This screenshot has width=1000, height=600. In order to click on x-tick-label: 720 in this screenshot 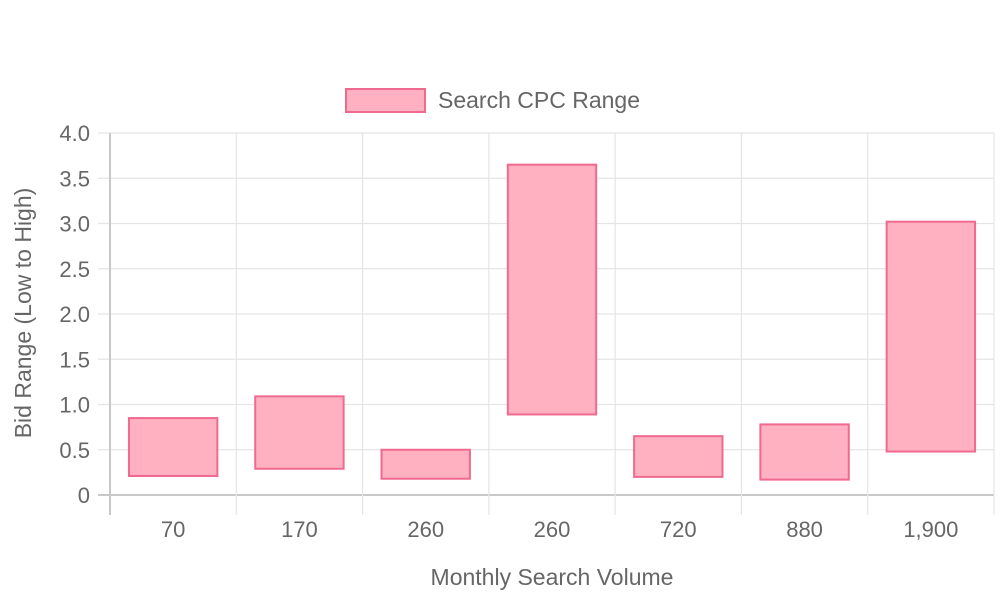, I will do `click(678, 529)`.